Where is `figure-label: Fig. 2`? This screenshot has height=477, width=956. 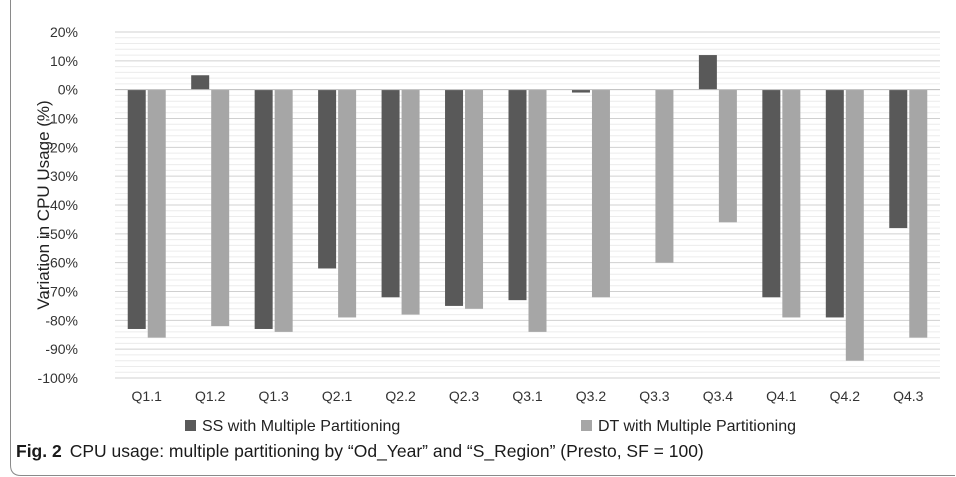 figure-label: Fig. 2 is located at coordinates (39, 451).